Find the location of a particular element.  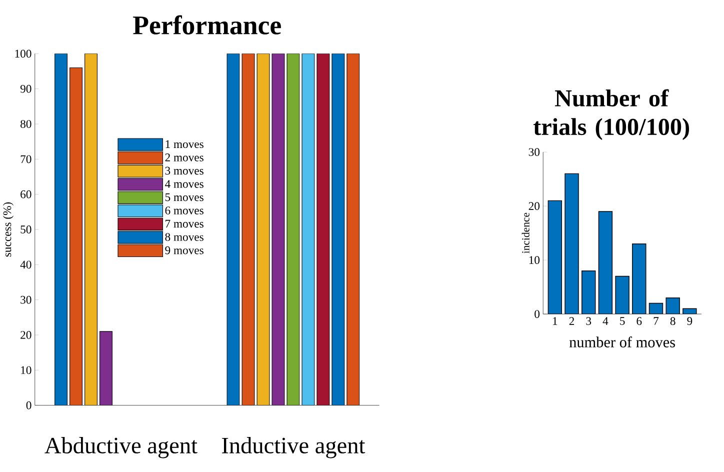

x-axis-title: number of moves is located at coordinates (622, 342).